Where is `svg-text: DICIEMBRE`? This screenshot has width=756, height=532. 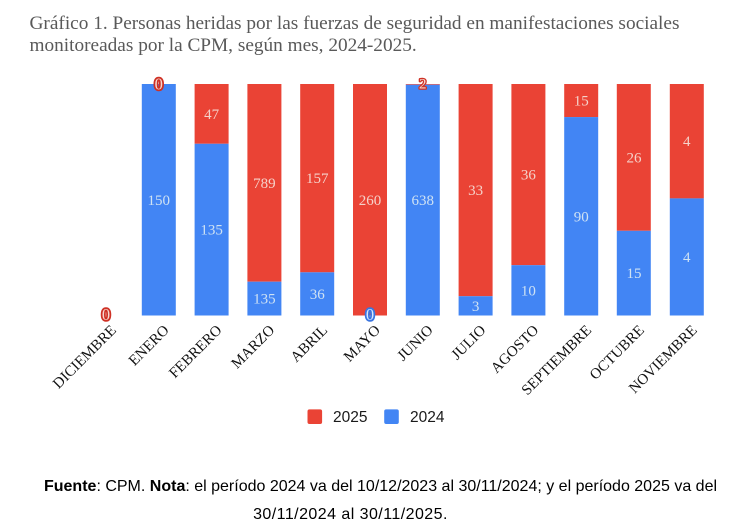
svg-text: DICIEMBRE is located at coordinates (85, 358).